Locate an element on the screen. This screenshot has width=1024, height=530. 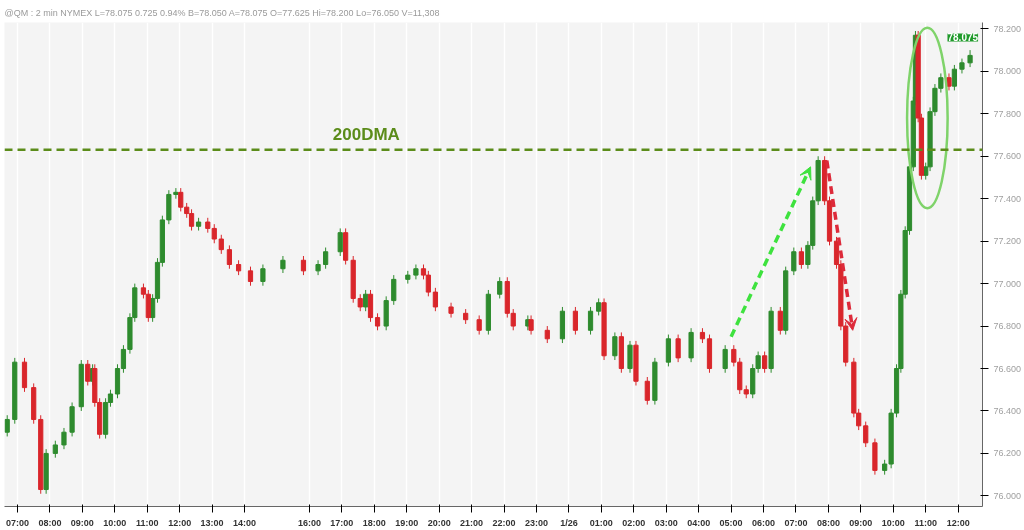
y-tick-label: 76.000 is located at coordinates (1007, 495).